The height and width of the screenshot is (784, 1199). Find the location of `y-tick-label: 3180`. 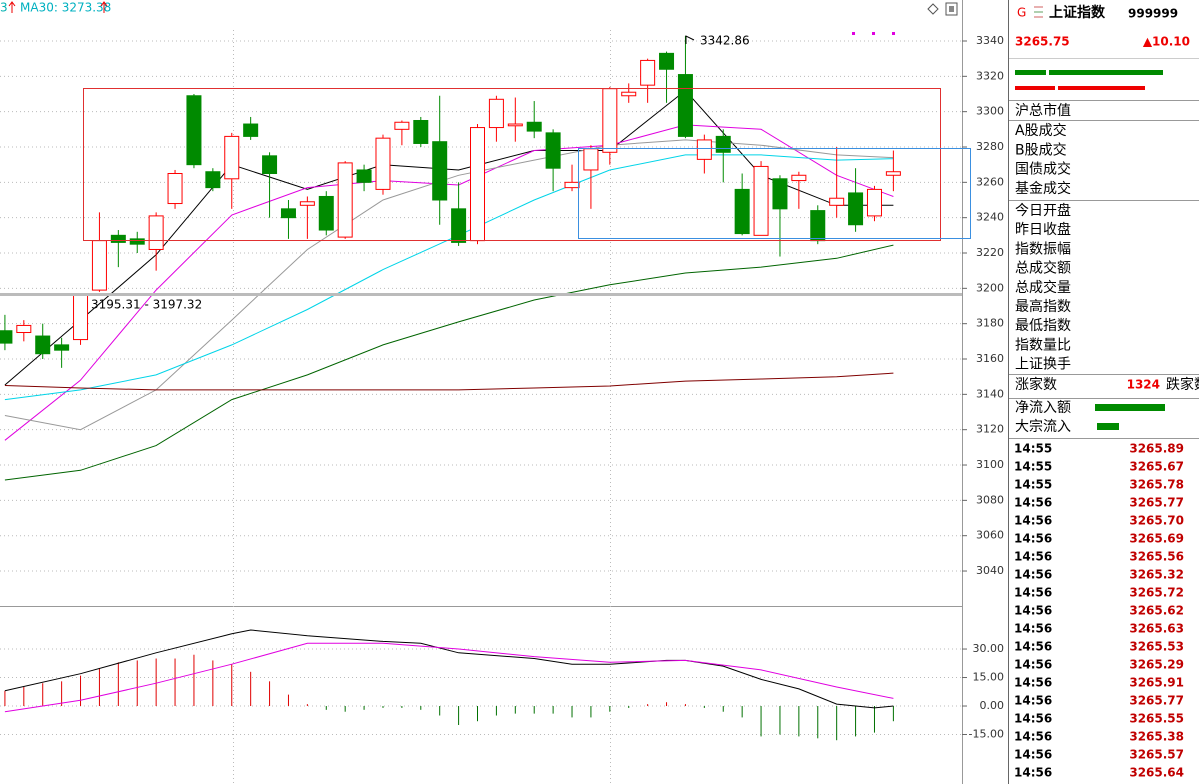

y-tick-label: 3180 is located at coordinates (990, 323).